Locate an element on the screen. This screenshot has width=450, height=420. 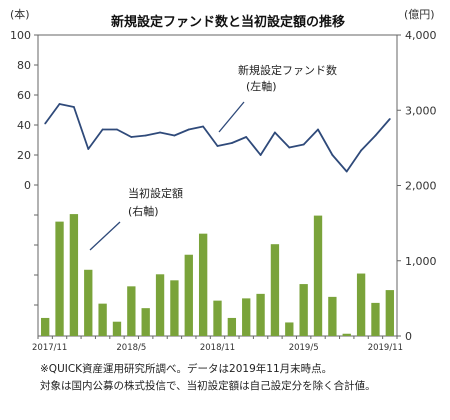
left-axis: 0 20 40 60 80 100 is located at coordinates (24, 167).